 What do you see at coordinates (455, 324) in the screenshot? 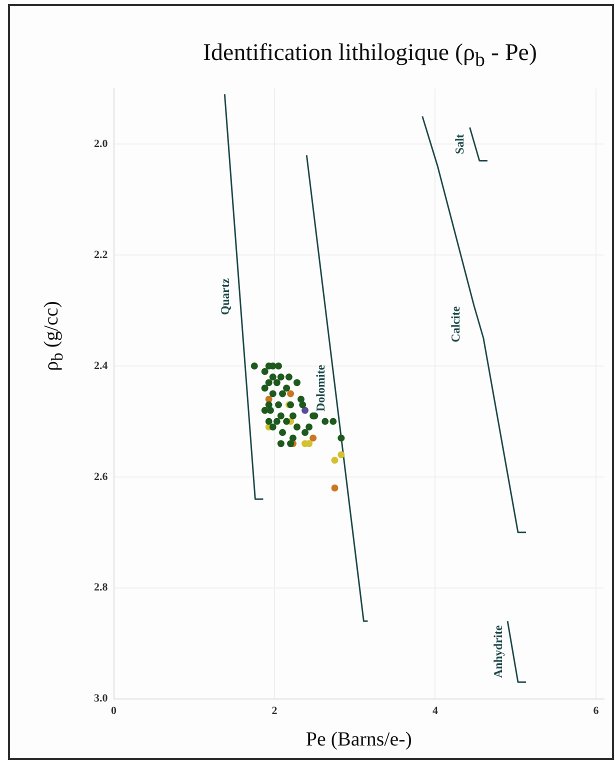
I see `text: Calcite` at bounding box center [455, 324].